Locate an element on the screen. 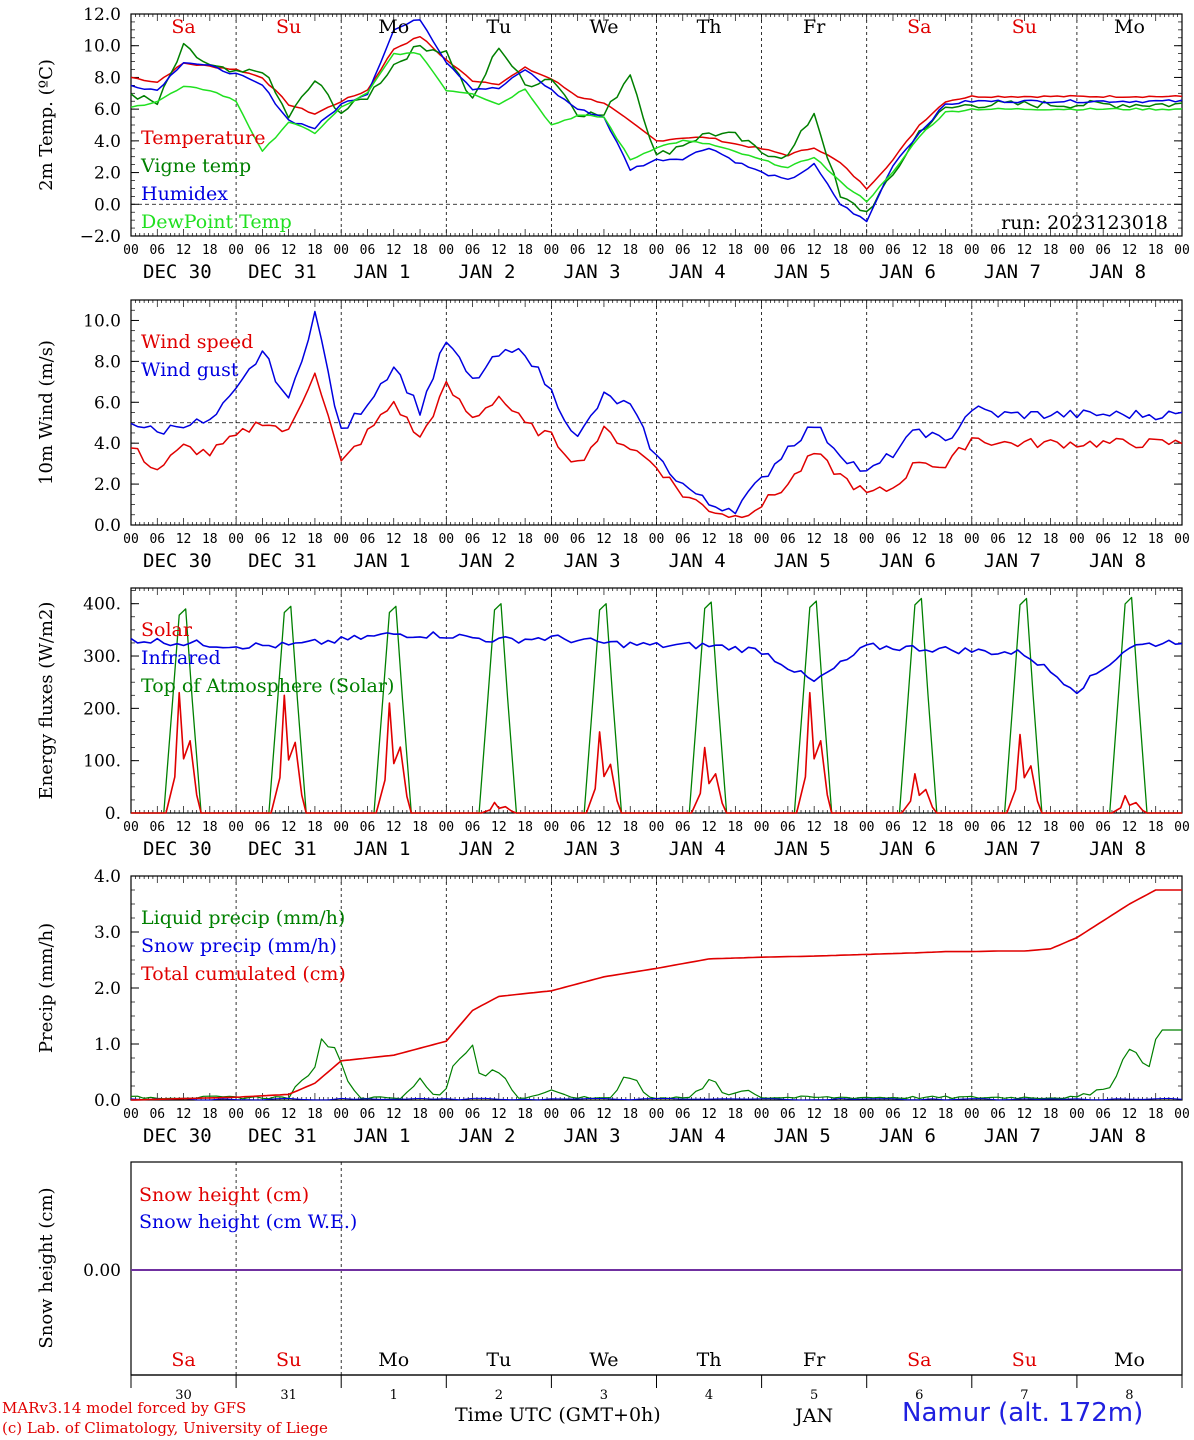  date-label: DEC 30 is located at coordinates (177, 1136).